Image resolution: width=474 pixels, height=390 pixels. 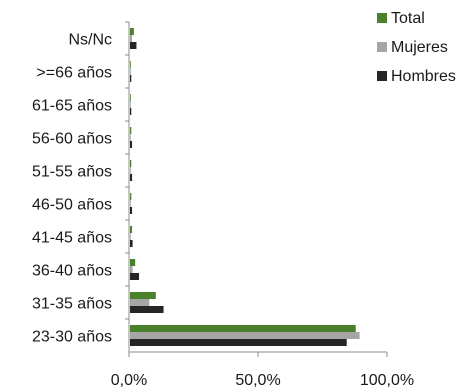 I want to click on legend: Total Mujeres Hombres, so click(x=416, y=47).